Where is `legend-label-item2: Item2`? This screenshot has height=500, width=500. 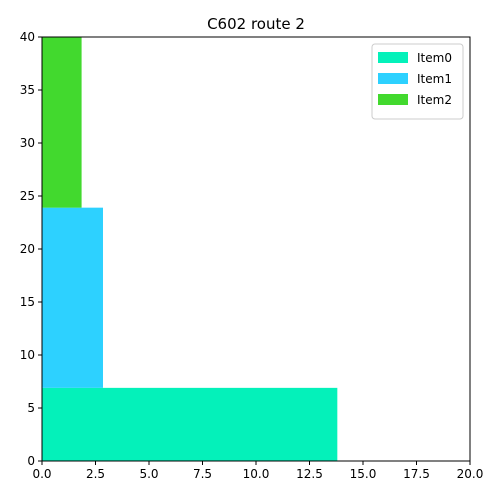
legend-label-item2: Item2 is located at coordinates (434, 100).